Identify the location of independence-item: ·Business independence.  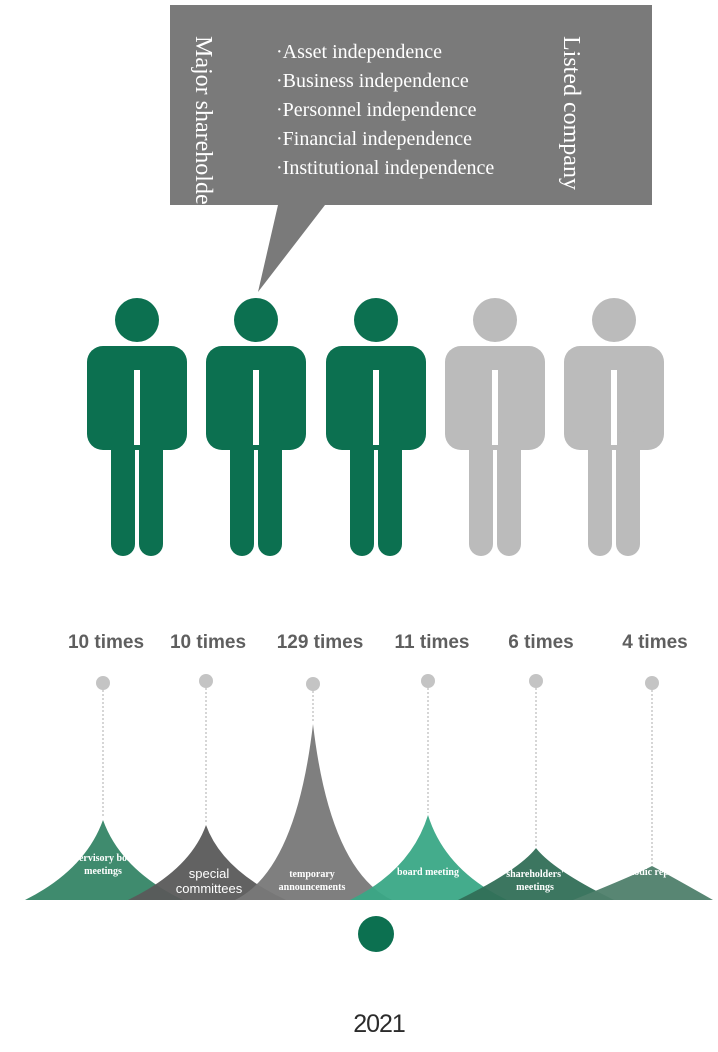
(372, 81).